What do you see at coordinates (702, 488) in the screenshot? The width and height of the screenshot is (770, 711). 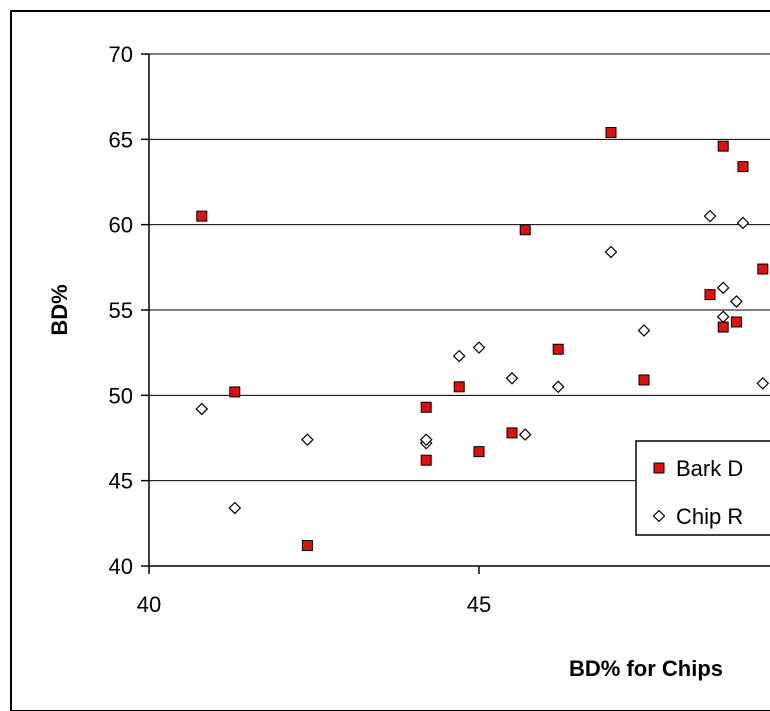 I see `legend: Bark D Chip R` at bounding box center [702, 488].